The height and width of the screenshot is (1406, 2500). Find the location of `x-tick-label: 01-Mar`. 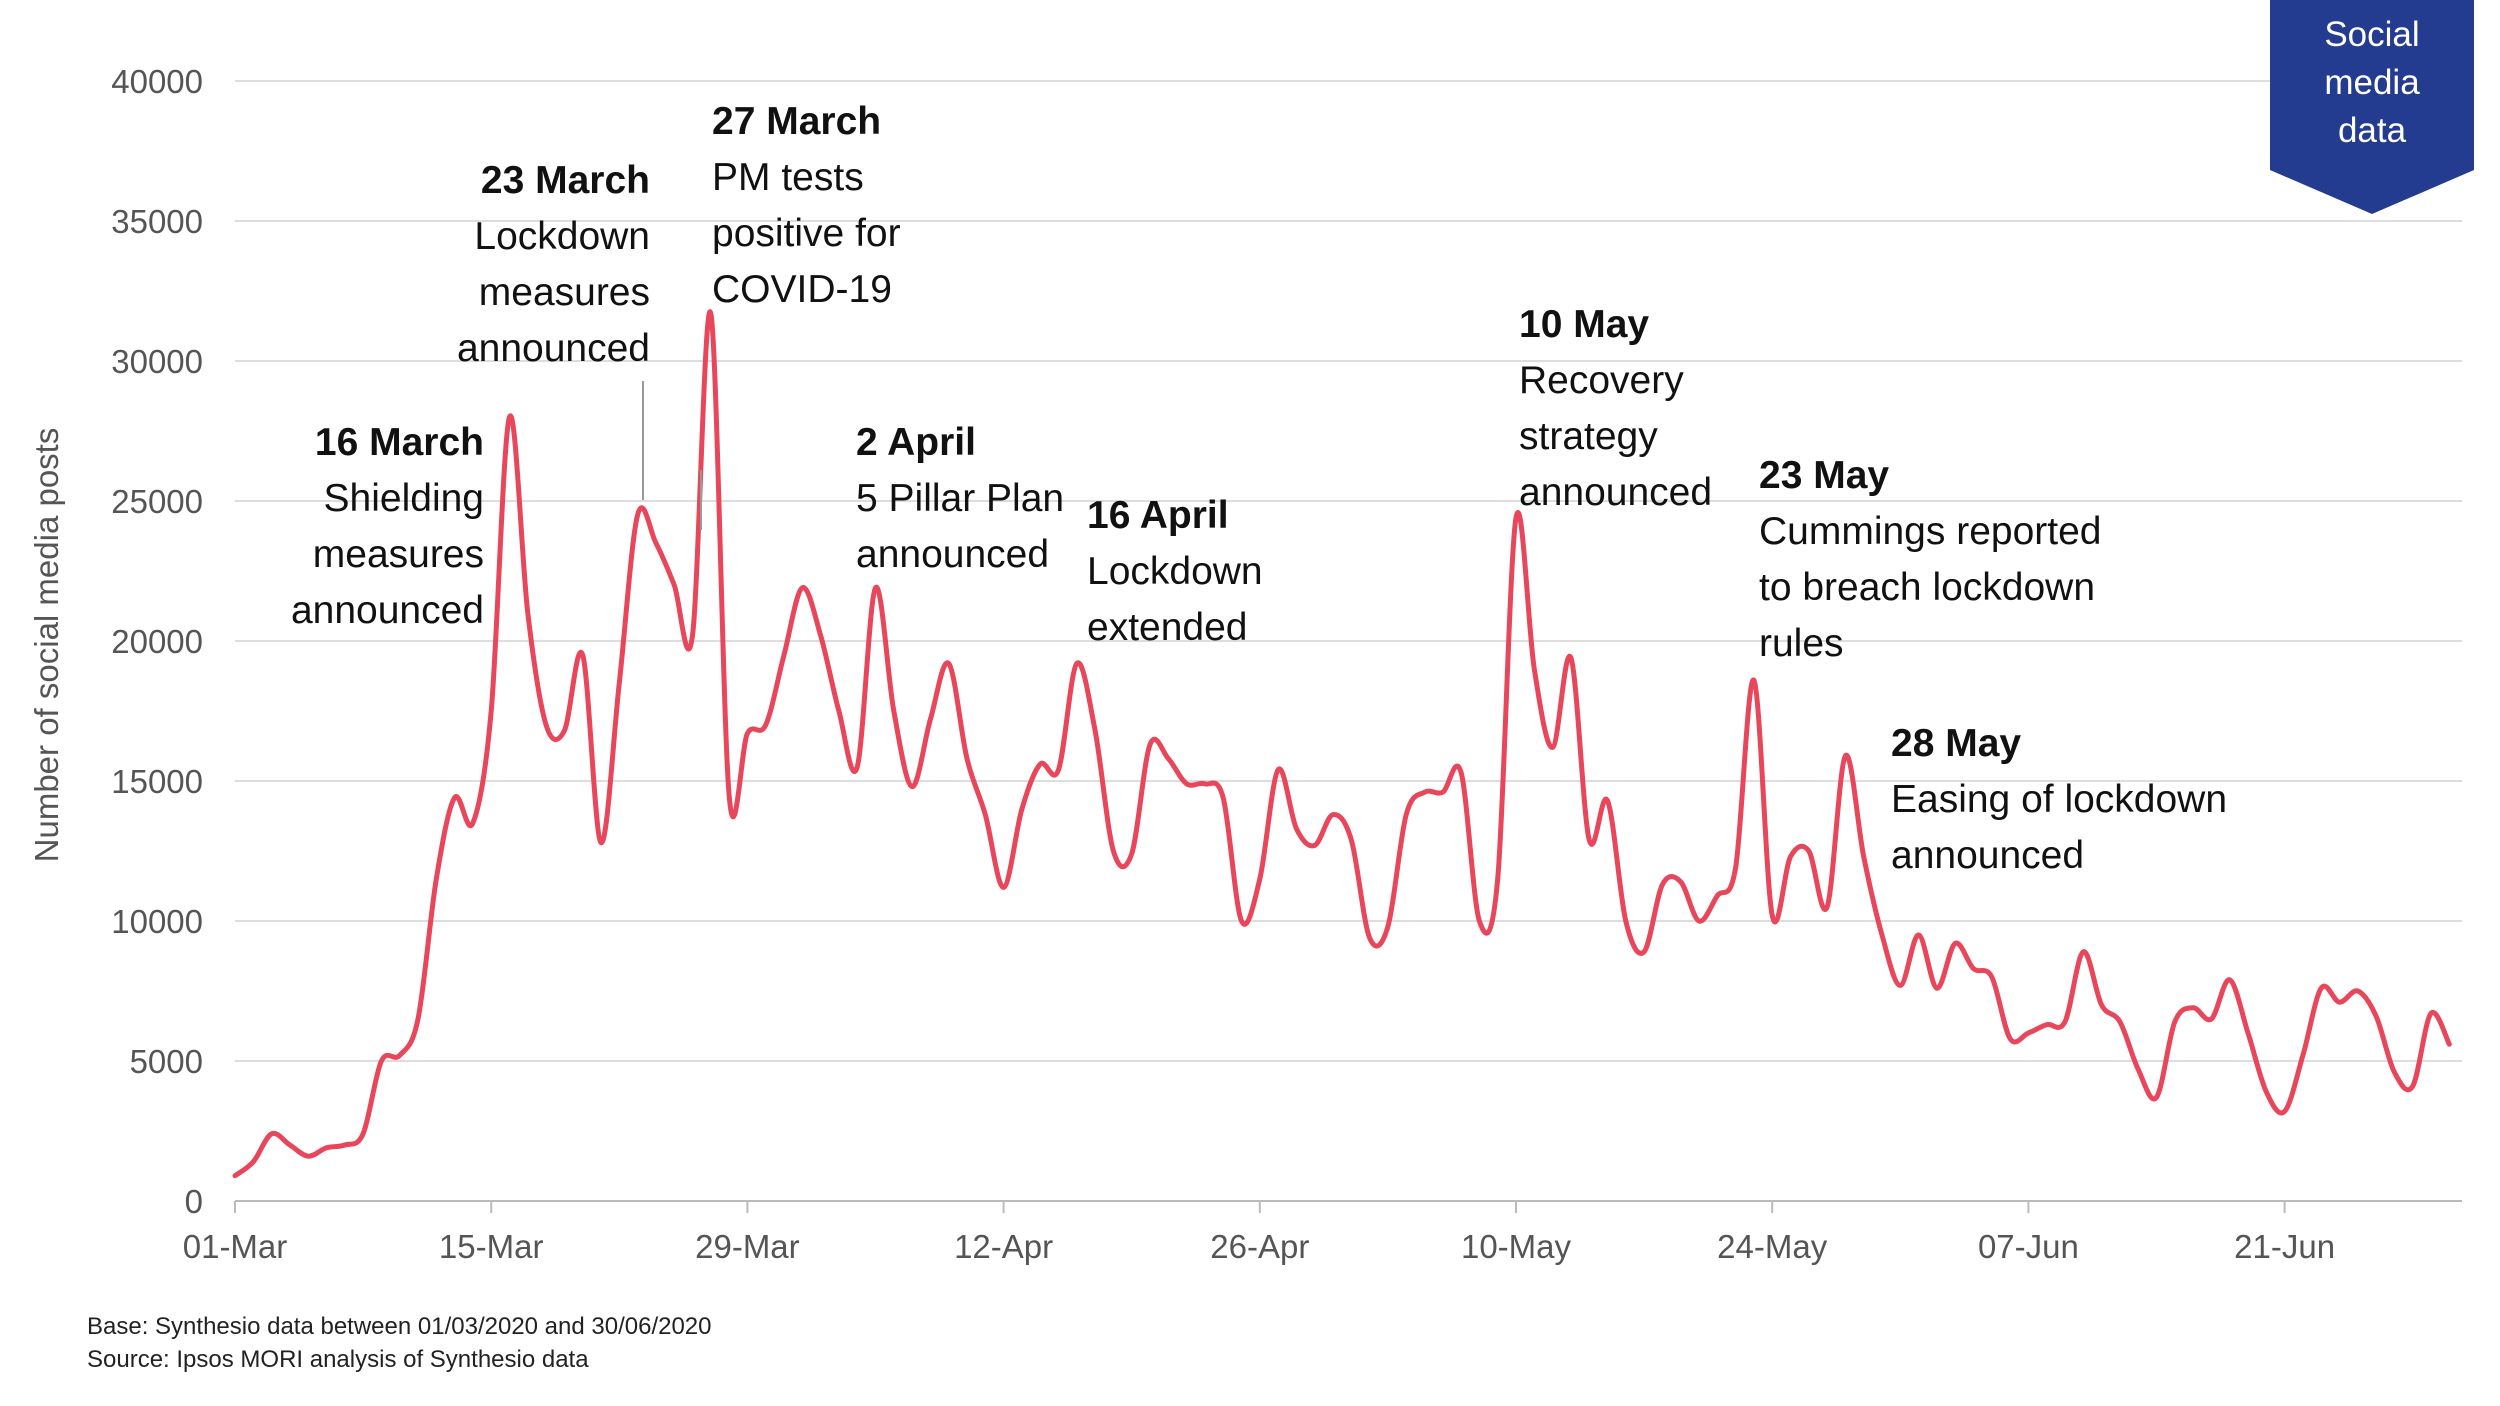

x-tick-label: 01-Mar is located at coordinates (235, 1246).